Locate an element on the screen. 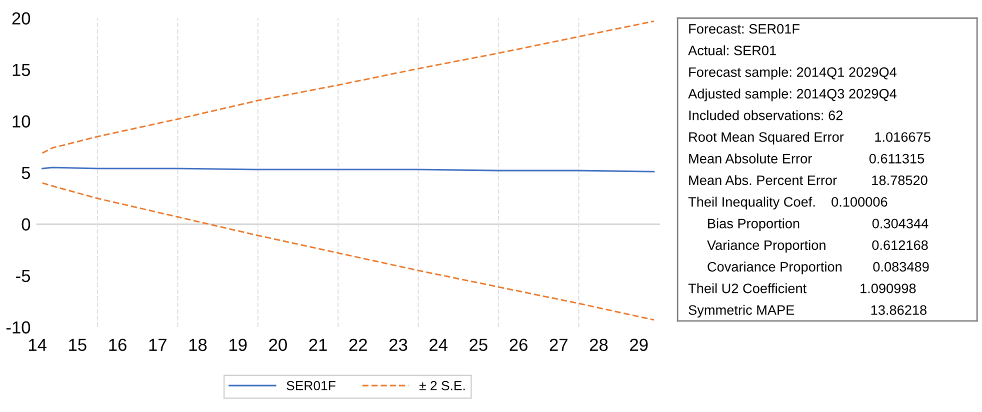  text: Mean Absolute Error 0.611315 is located at coordinates (806, 158).